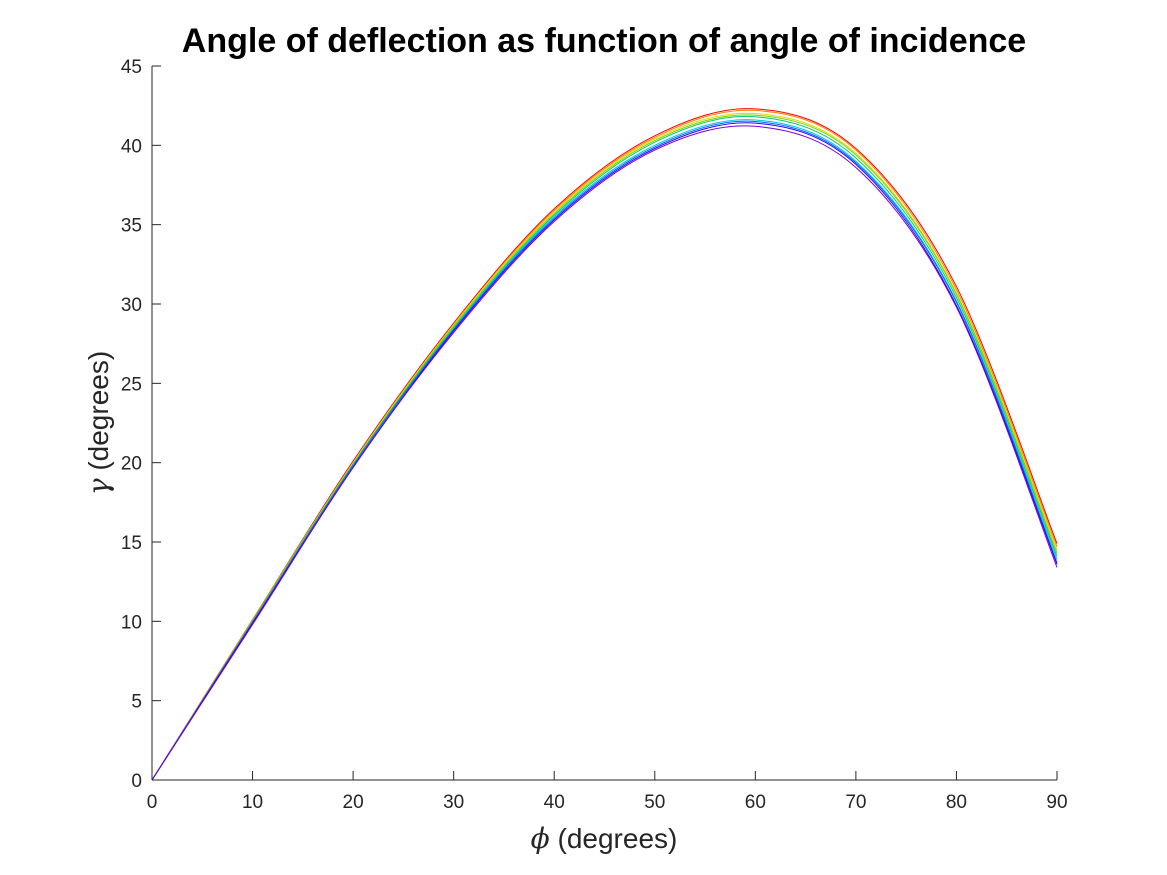  What do you see at coordinates (554, 802) in the screenshot?
I see `x-tick-label: 40` at bounding box center [554, 802].